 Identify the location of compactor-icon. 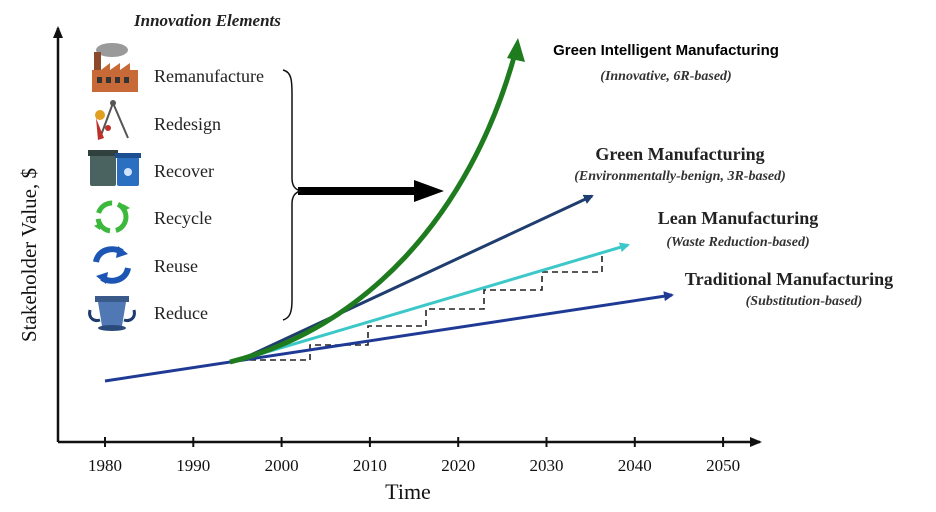
(112, 313).